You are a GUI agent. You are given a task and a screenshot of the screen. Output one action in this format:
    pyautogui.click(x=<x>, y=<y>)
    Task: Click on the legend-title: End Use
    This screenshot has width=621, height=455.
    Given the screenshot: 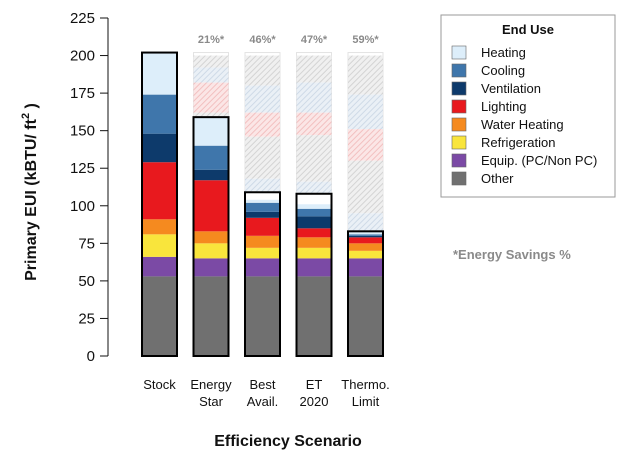 What is the action you would take?
    pyautogui.click(x=528, y=29)
    